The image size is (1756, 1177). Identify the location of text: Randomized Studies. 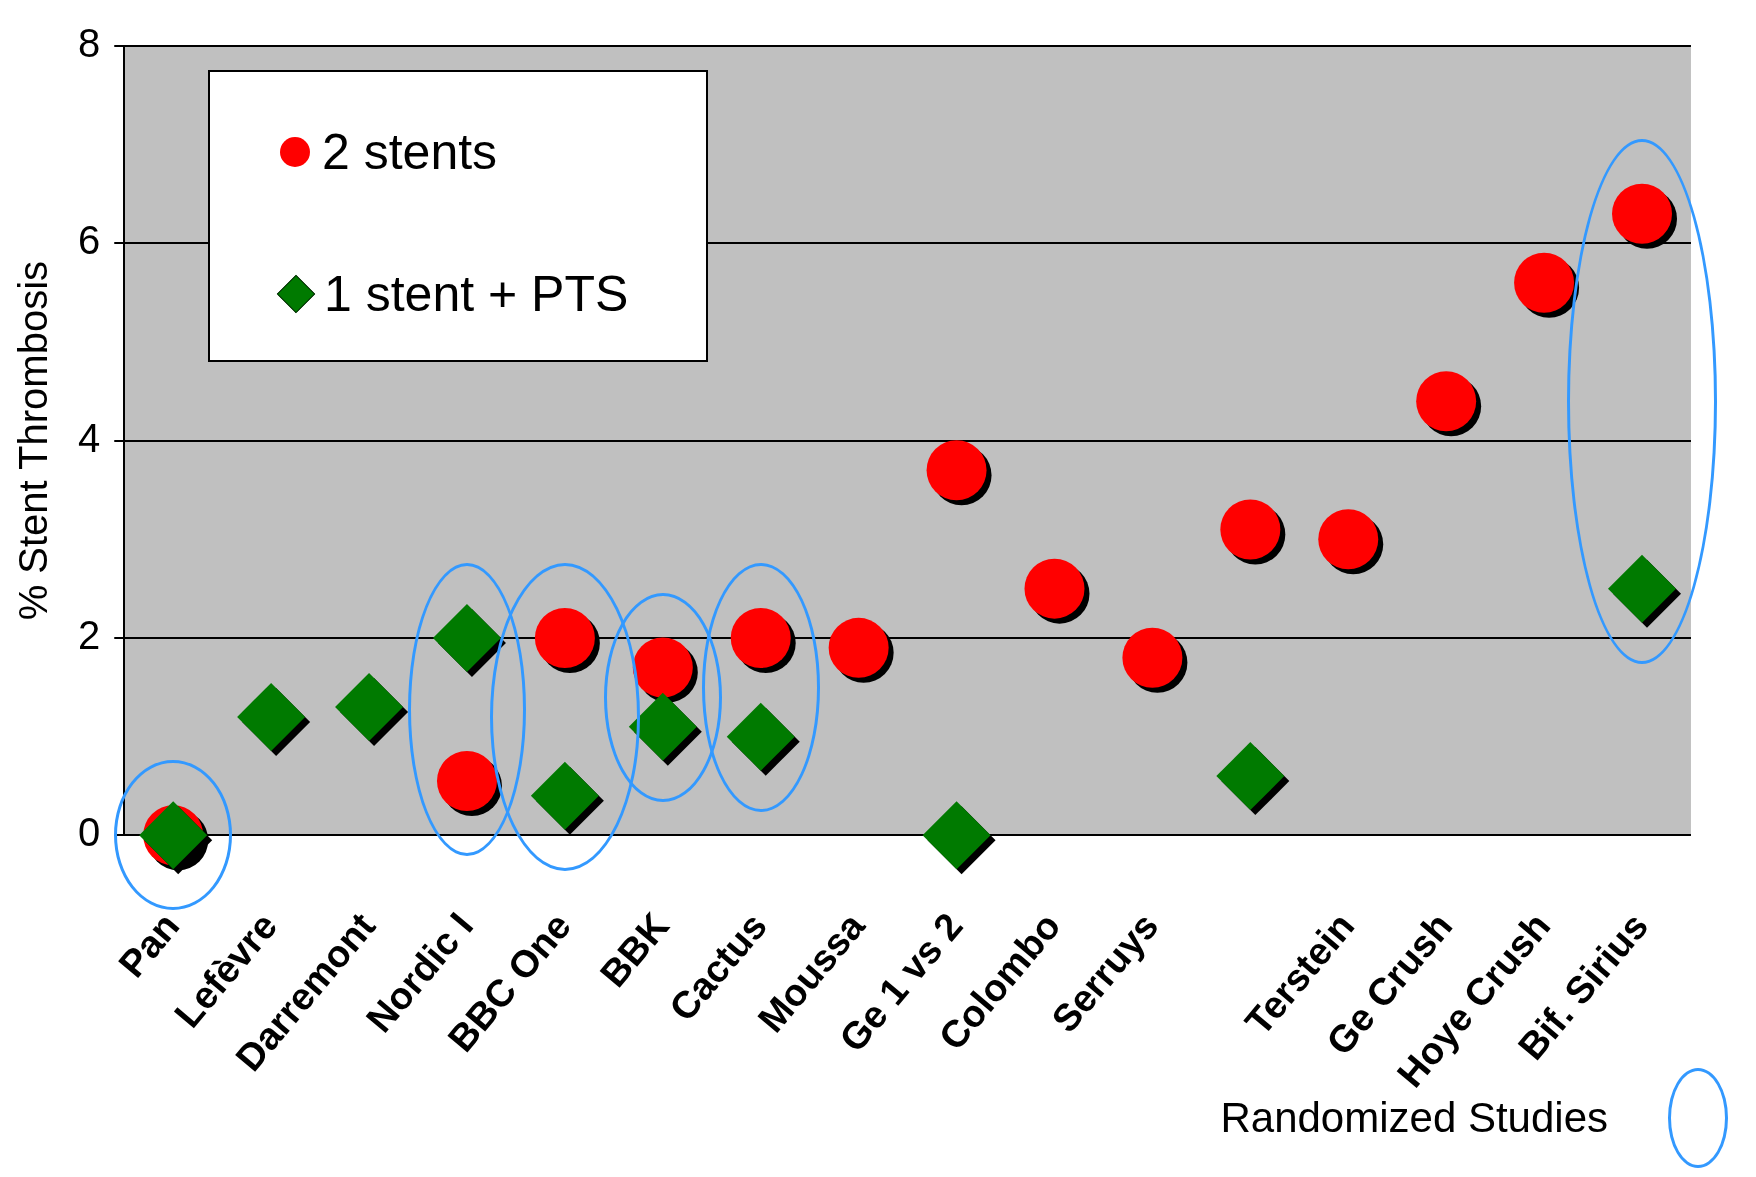
(1414, 1118).